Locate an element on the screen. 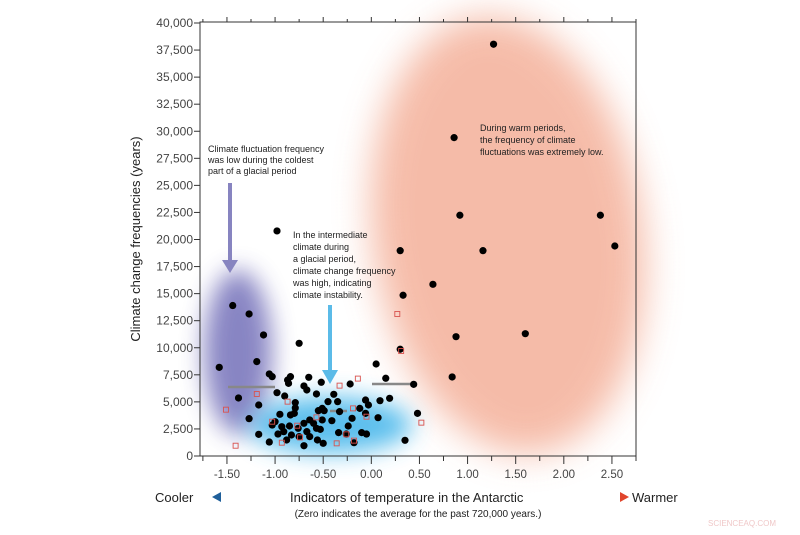 The image size is (800, 535). x-tick-label: -1.50 is located at coordinates (227, 475).